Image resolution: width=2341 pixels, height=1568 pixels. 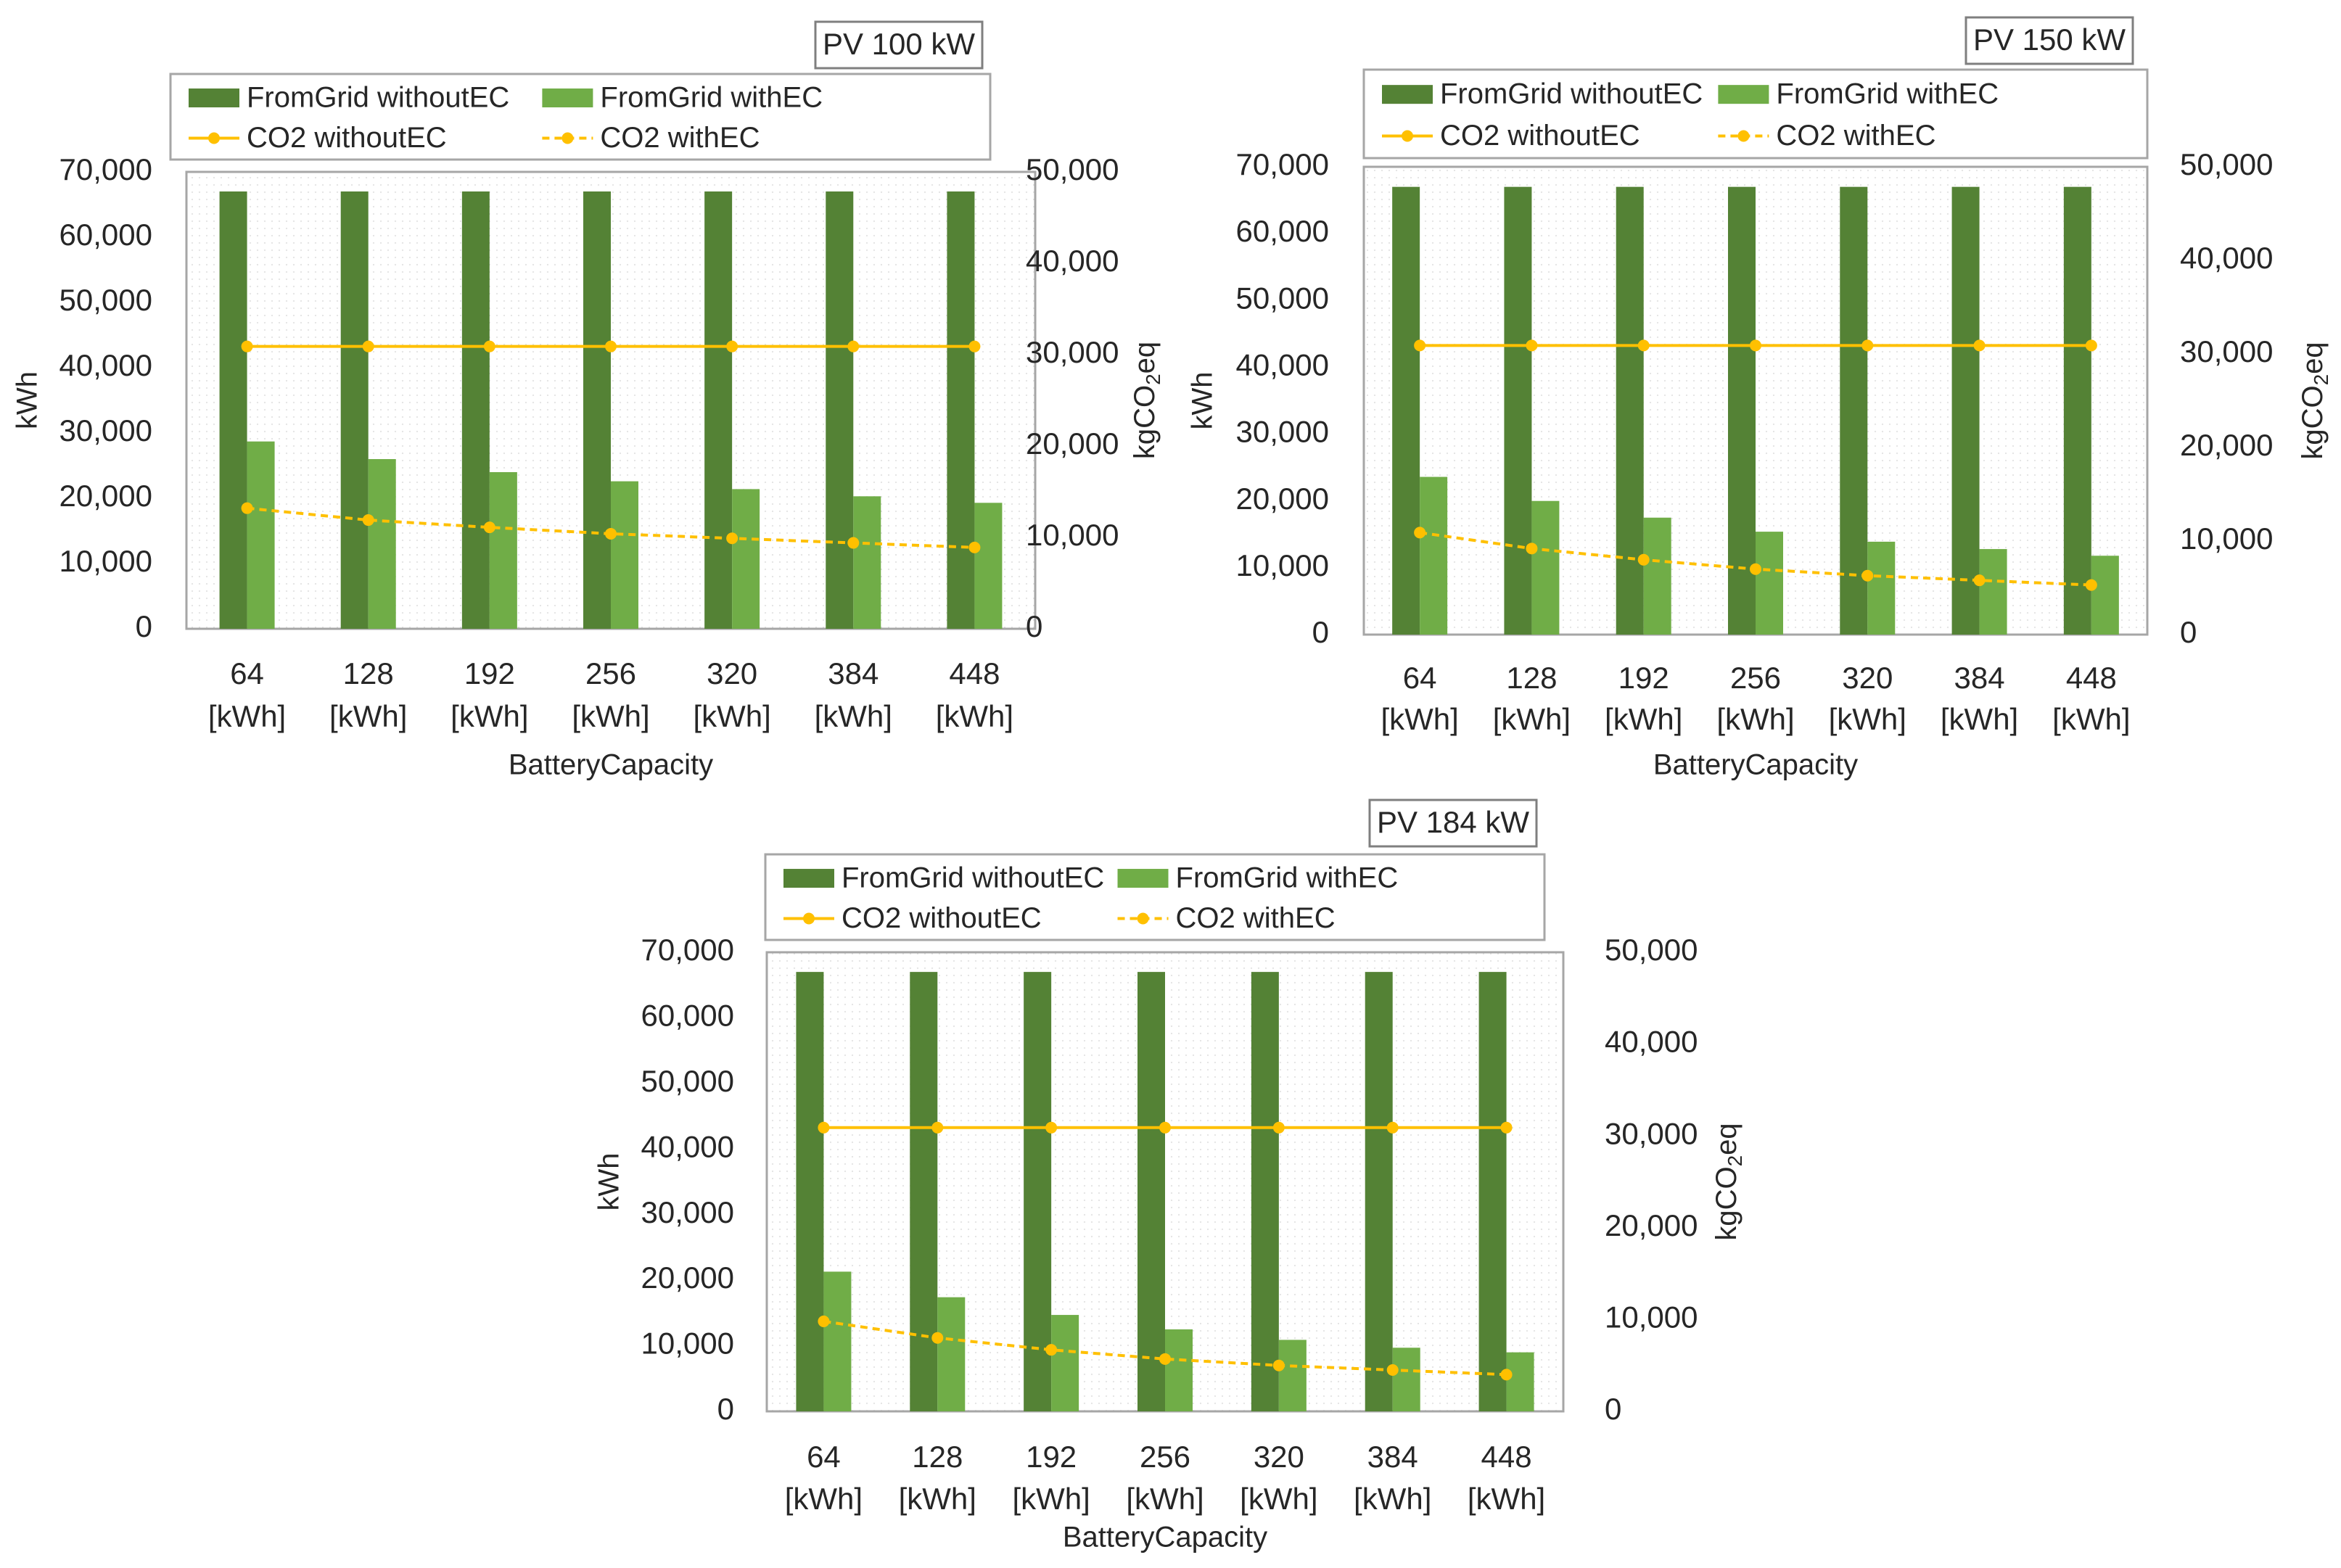 What do you see at coordinates (974, 673) in the screenshot?
I see `x-tick-label: 448` at bounding box center [974, 673].